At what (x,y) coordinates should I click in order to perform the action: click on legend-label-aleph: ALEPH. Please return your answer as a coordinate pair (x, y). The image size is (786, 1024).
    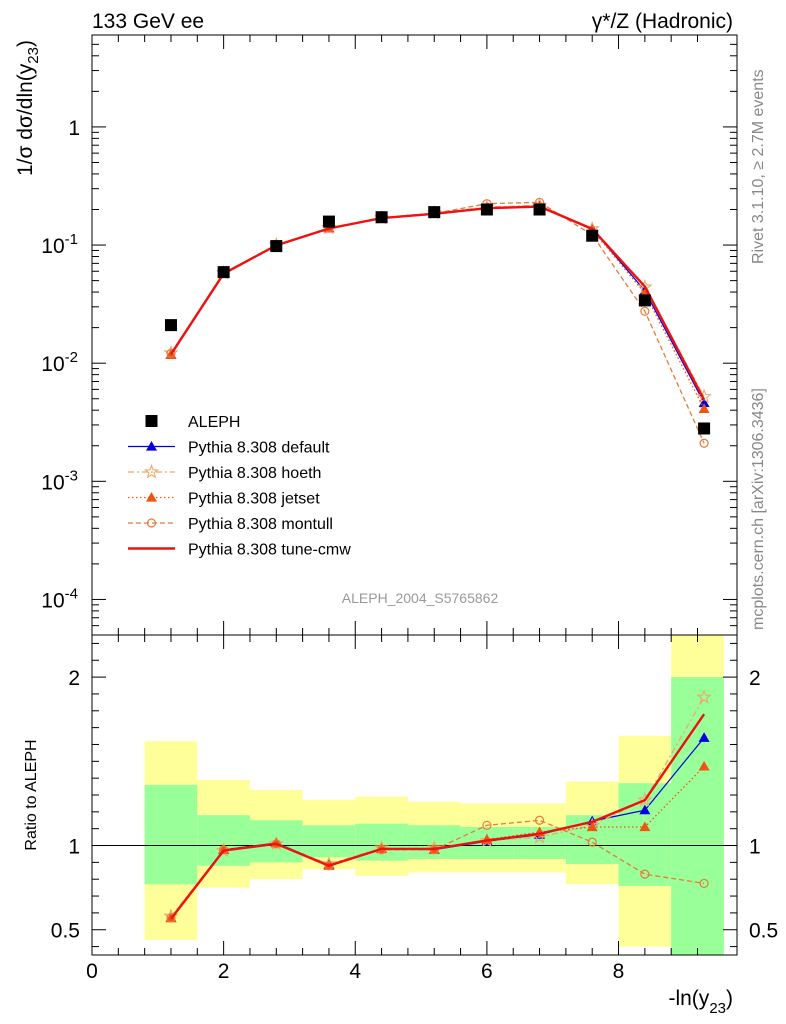
    Looking at the image, I should click on (214, 422).